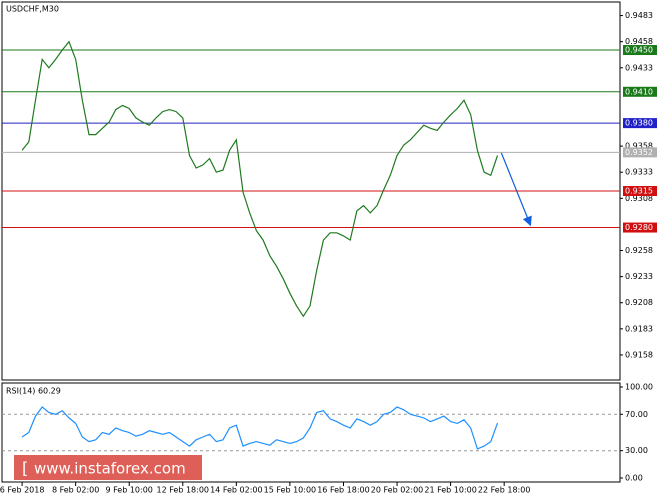 Image resolution: width=664 pixels, height=498 pixels. Describe the element at coordinates (33, 391) in the screenshot. I see `rsi-title: RSI(14) 60.29` at that location.